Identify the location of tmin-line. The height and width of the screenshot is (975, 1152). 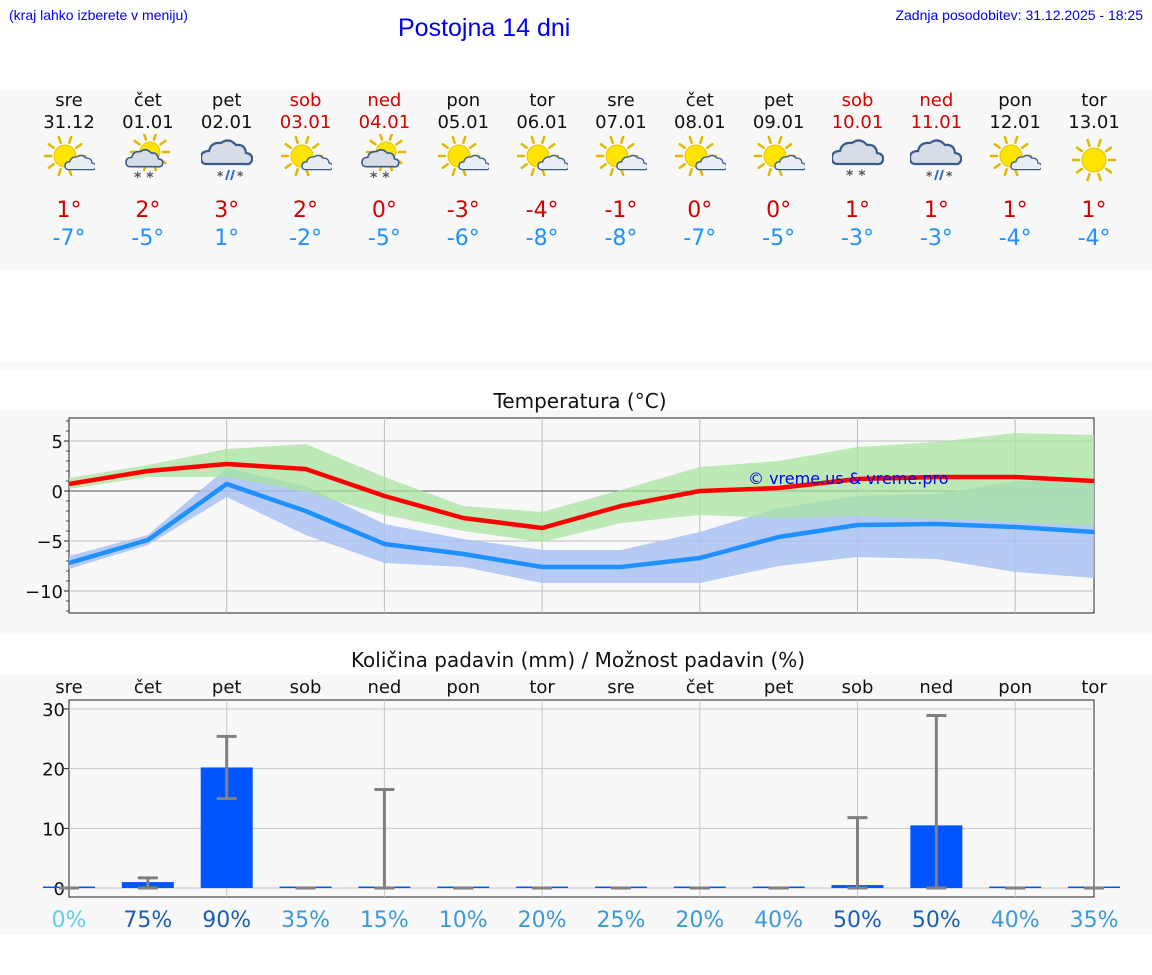
(581, 525).